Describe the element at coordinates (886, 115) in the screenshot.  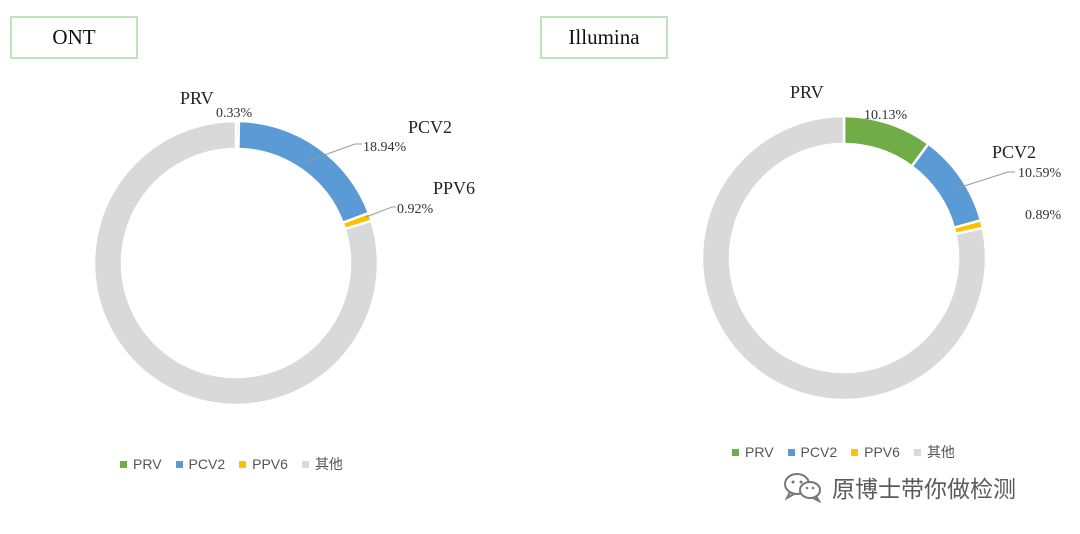
I see `slice-percent-label: 10.13%` at that location.